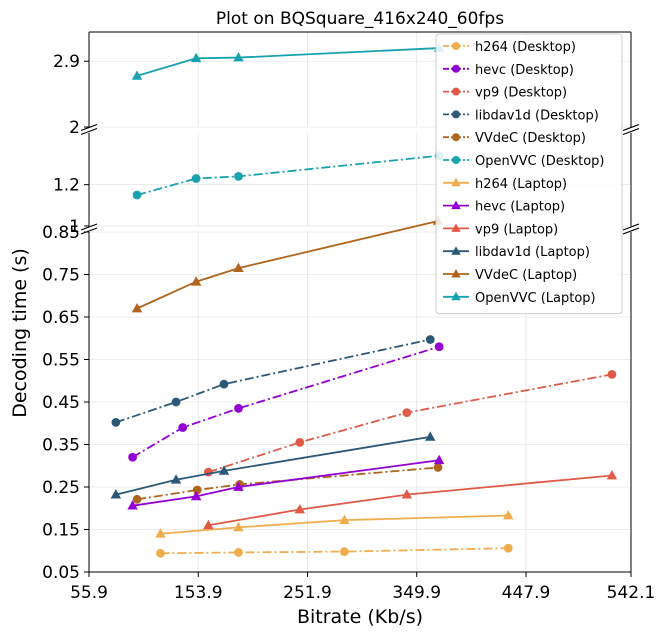  I want to click on chart-title: Plot on BQSquare_416x240_60fps, so click(360, 19).